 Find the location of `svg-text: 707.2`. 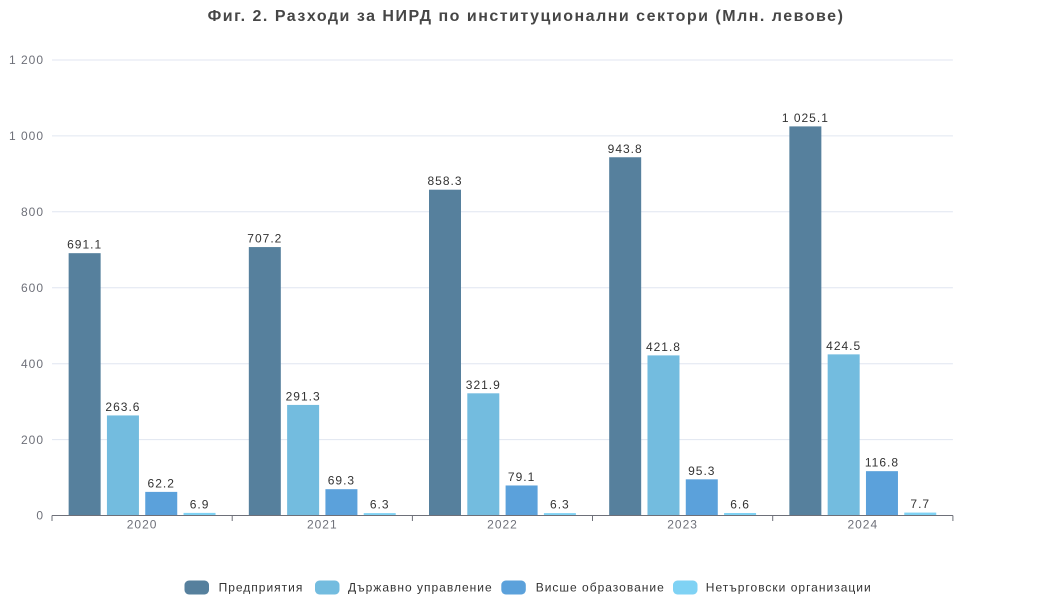

svg-text: 707.2 is located at coordinates (264, 239).